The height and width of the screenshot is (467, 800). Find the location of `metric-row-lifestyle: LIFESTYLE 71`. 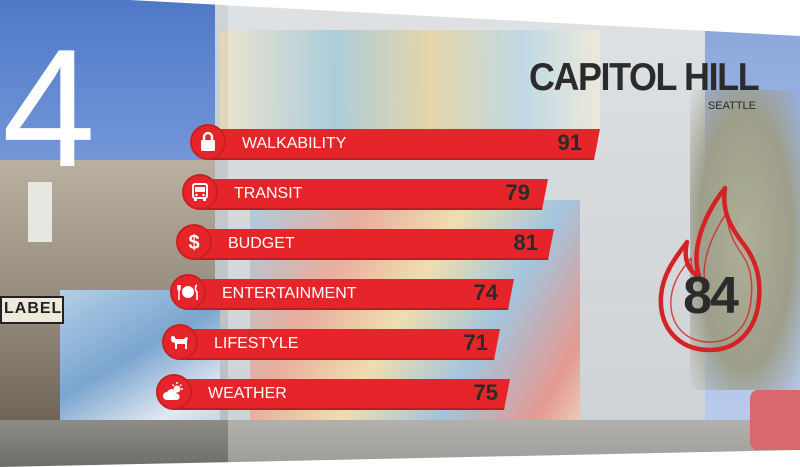

metric-row-lifestyle: LIFESTYLE 71 is located at coordinates (337, 342).